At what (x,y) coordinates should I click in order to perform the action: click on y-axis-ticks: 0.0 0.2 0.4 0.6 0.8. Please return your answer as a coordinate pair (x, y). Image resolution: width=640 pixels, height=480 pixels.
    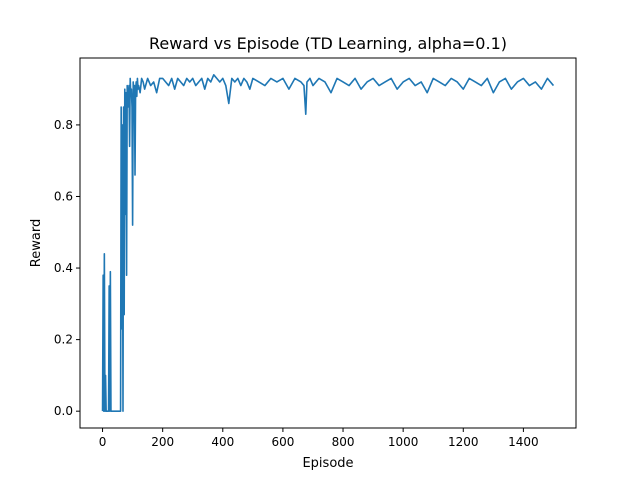
    Looking at the image, I should click on (67, 268).